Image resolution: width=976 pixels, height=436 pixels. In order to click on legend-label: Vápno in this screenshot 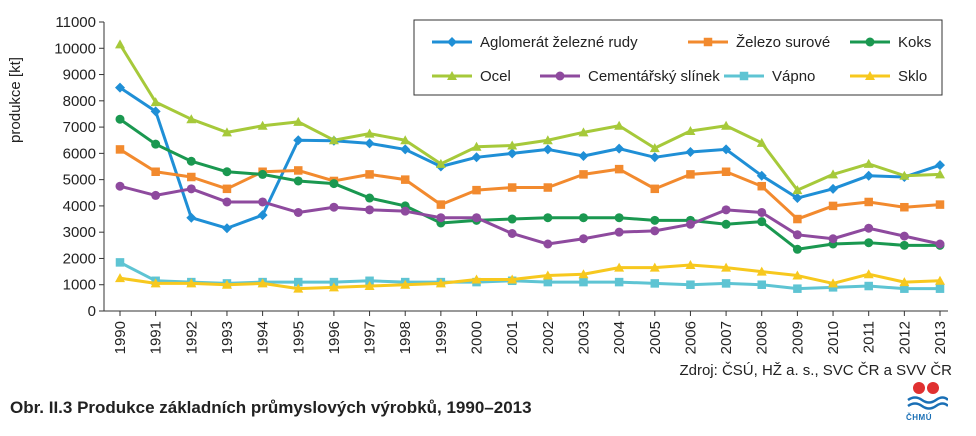, I will do `click(793, 76)`.